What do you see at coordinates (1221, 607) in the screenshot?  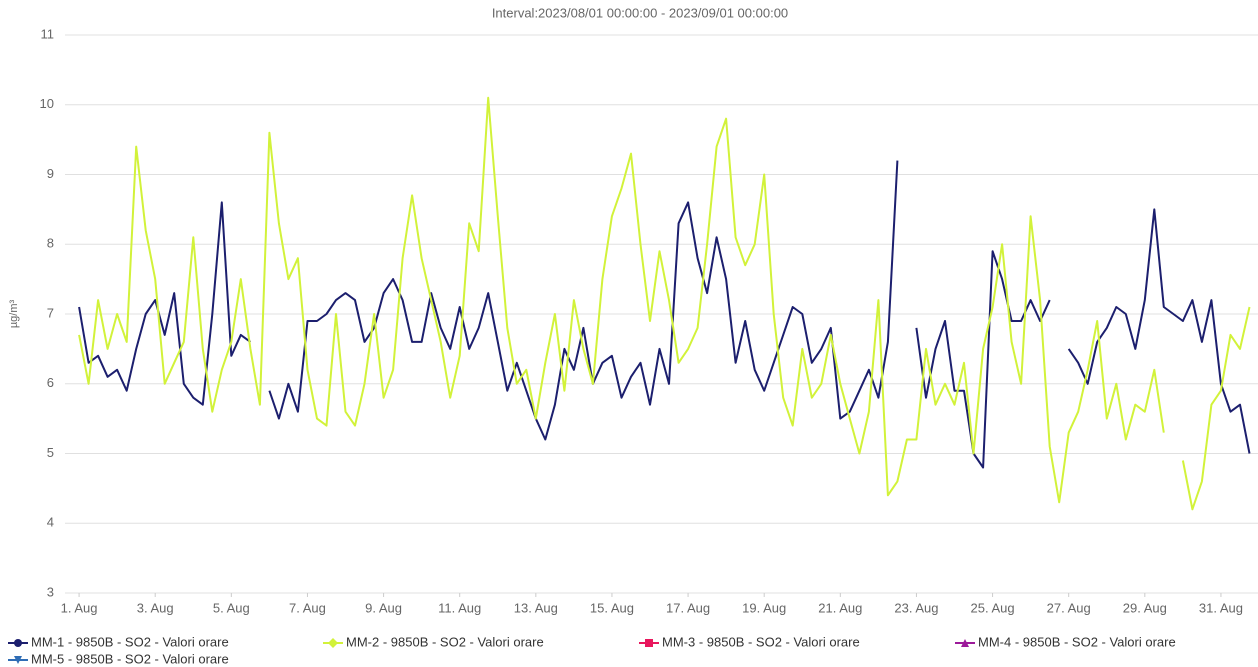 I see `x-tick-label: 31. Aug` at bounding box center [1221, 607].